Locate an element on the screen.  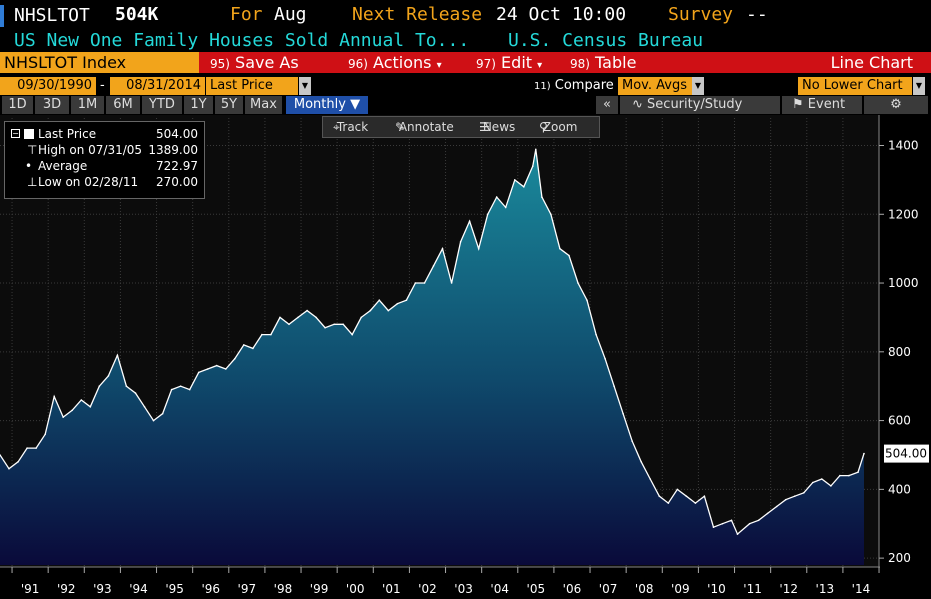
legend-collapse-icon: − is located at coordinates (15, 133).